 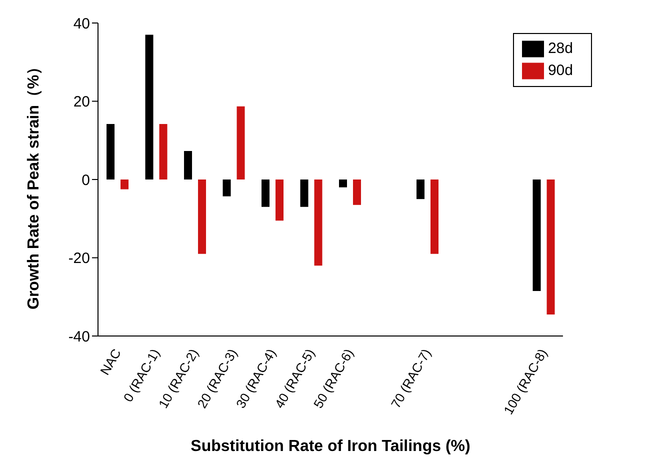 I want to click on y-tick-label: -20, so click(x=79, y=259).